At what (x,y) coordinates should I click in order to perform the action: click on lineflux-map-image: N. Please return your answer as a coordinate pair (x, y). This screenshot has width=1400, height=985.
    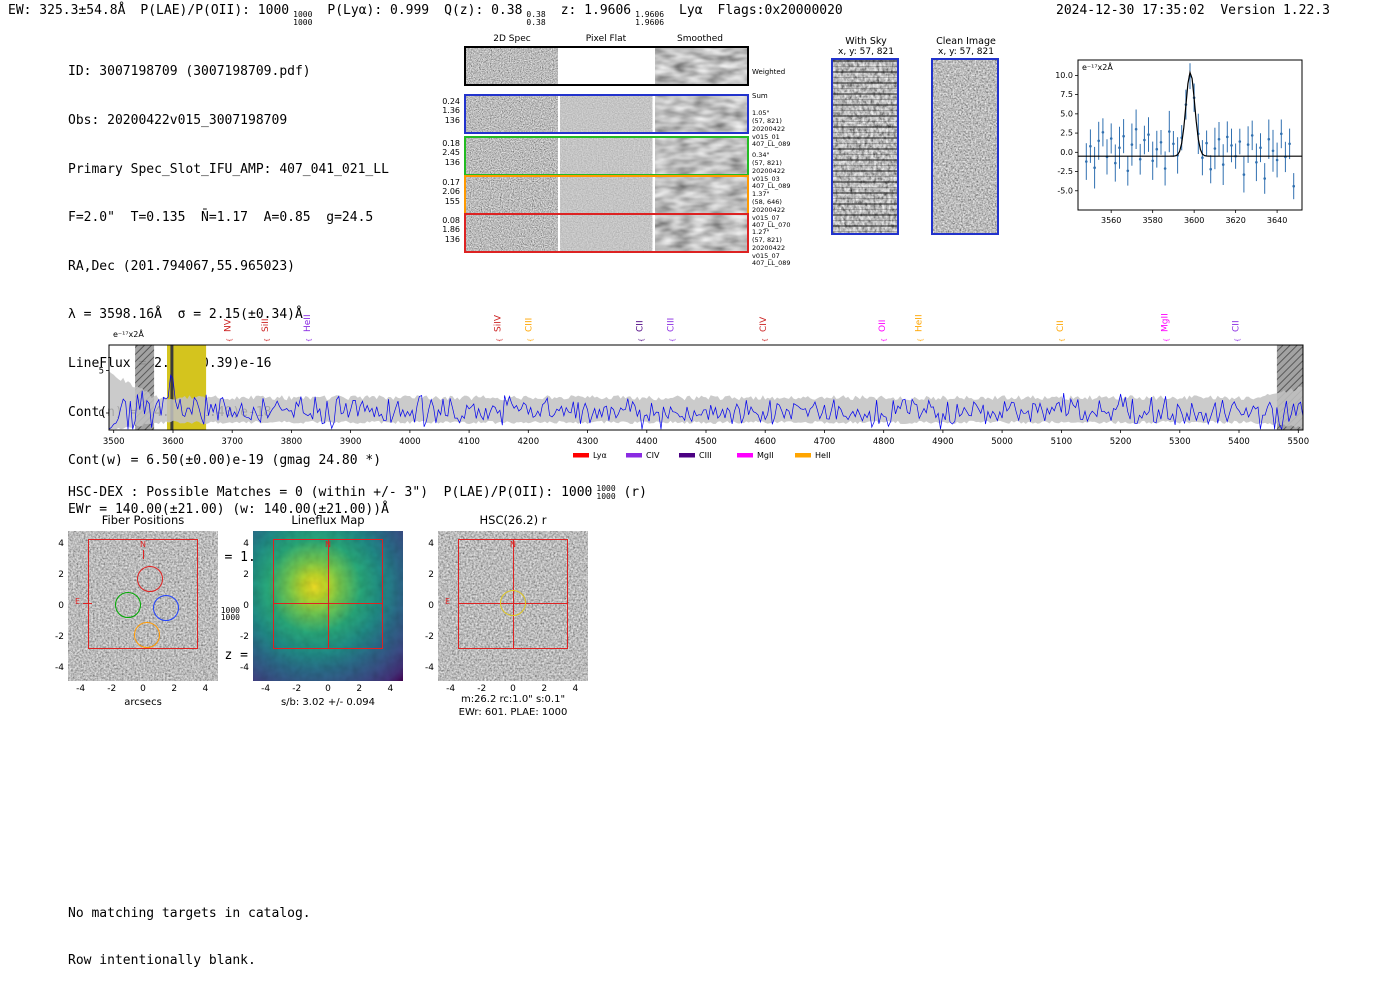
    Looking at the image, I should click on (328, 606).